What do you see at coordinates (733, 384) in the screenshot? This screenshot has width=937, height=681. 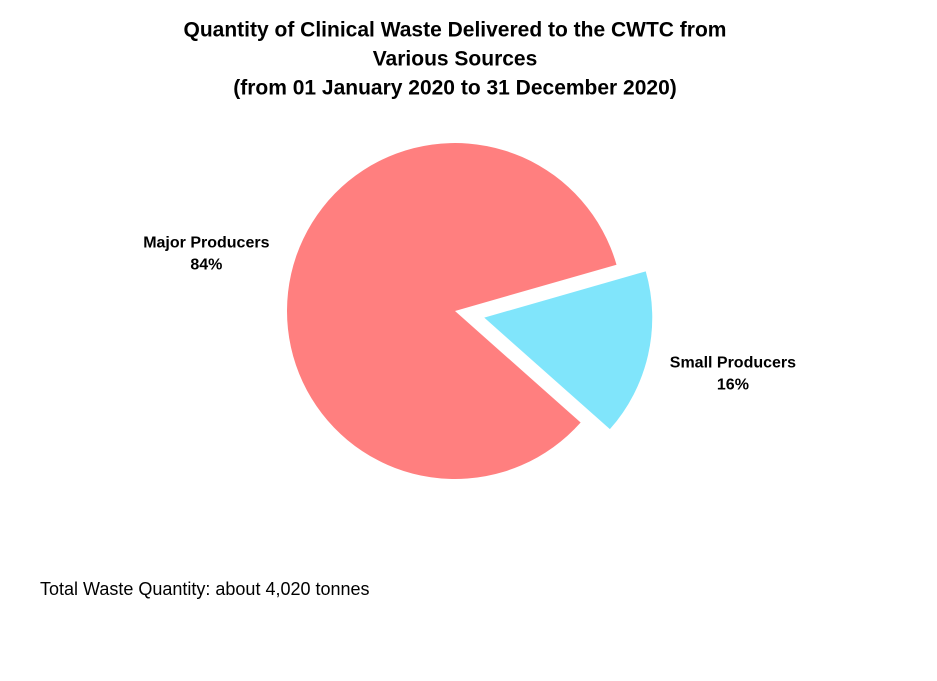 I see `value-label: 16%` at bounding box center [733, 384].